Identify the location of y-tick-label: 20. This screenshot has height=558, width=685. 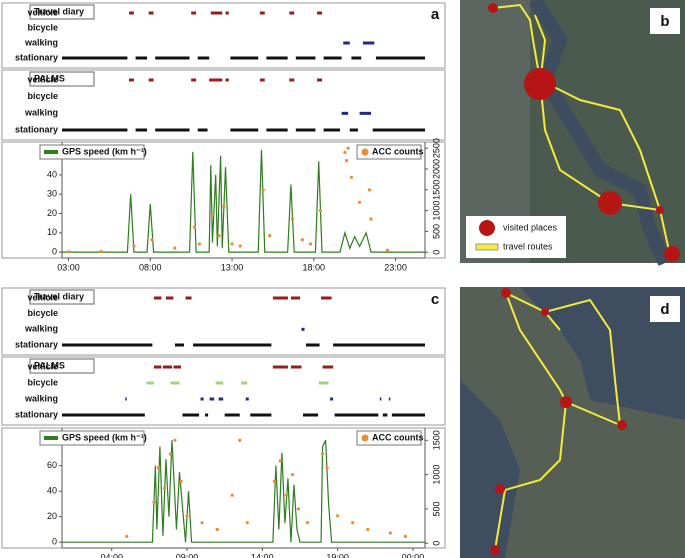
(52, 213).